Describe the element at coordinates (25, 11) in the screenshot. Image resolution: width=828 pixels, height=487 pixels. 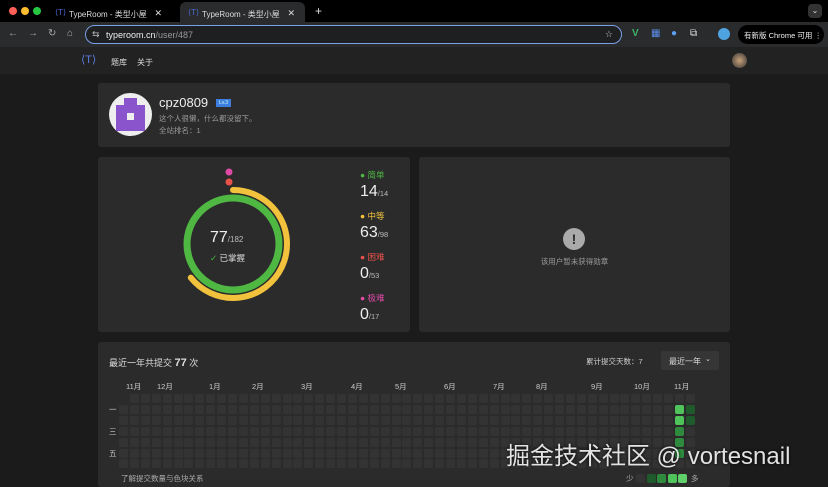
I see `minimize-window-button` at that location.